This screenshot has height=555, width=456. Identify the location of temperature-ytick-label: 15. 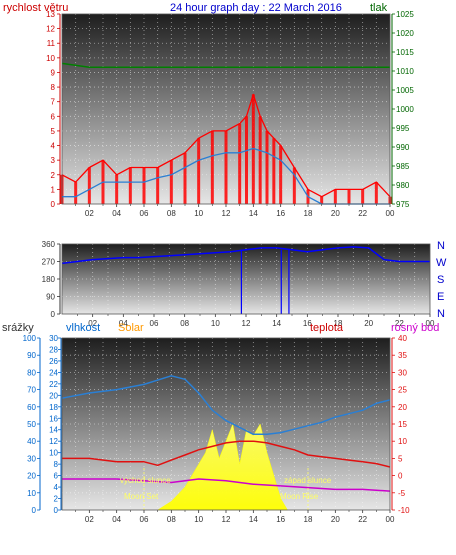
(402, 424).